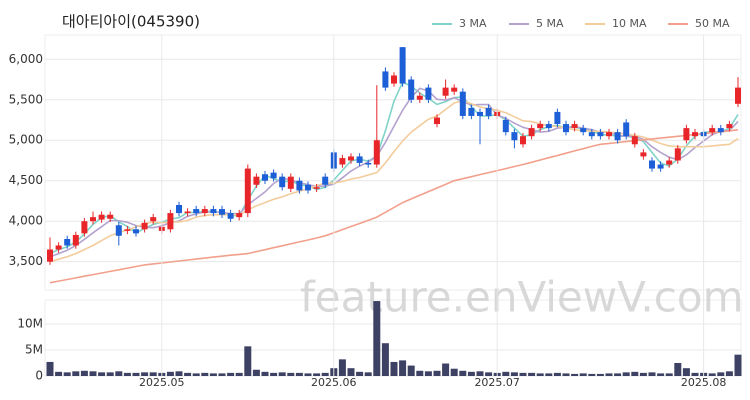 Image resolution: width=750 pixels, height=400 pixels. What do you see at coordinates (131, 22) in the screenshot?
I see `chart-title: 대아티아이(045390)` at bounding box center [131, 22].